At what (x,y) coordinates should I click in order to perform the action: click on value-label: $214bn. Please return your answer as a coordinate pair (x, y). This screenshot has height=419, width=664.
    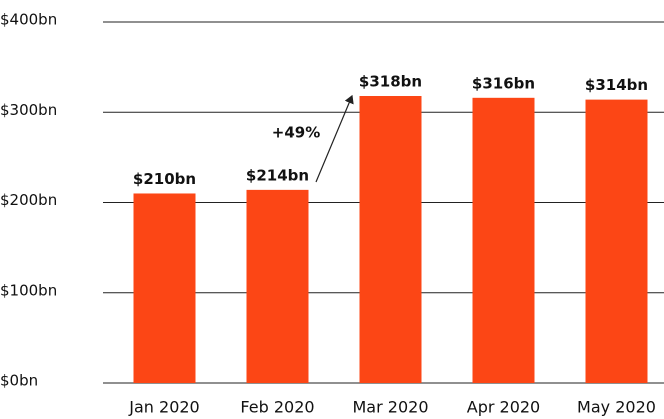
    Looking at the image, I should click on (277, 175).